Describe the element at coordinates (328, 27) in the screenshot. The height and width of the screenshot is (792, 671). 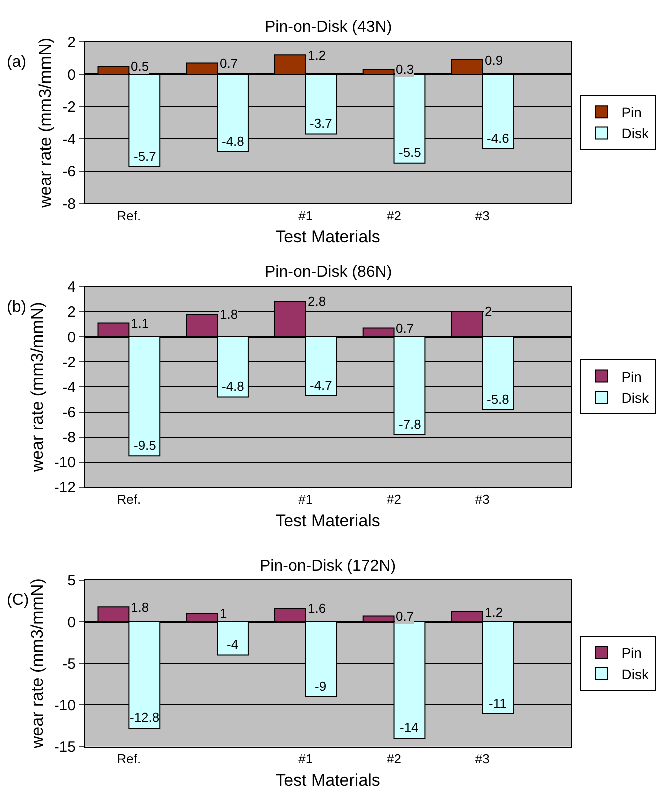
I see `chart-title: Pin-on-Disk (43N)` at that location.